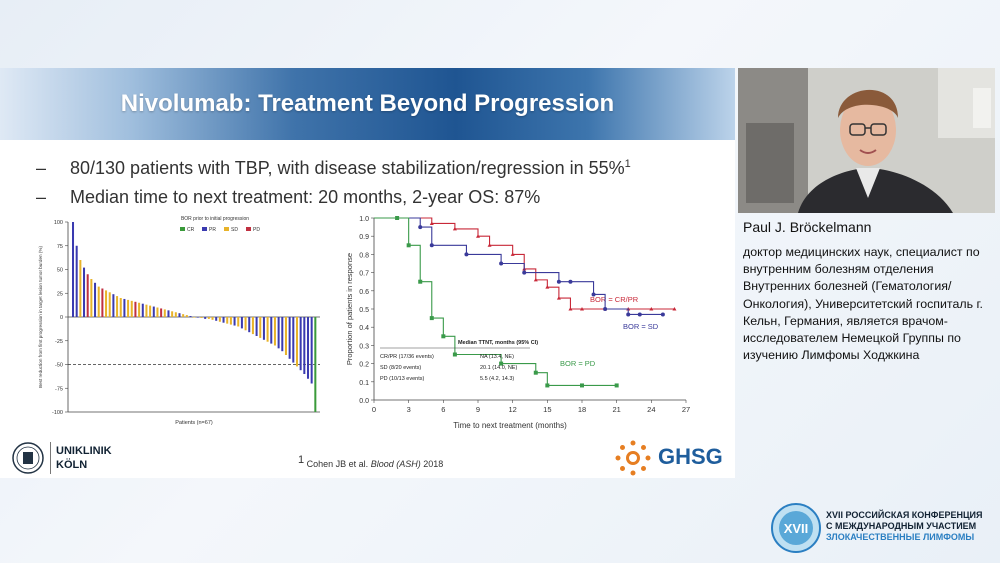 The image size is (1000, 563). Describe the element at coordinates (807, 227) in the screenshot. I see `presenter-name: Paul J. Bröckelmann` at that location.